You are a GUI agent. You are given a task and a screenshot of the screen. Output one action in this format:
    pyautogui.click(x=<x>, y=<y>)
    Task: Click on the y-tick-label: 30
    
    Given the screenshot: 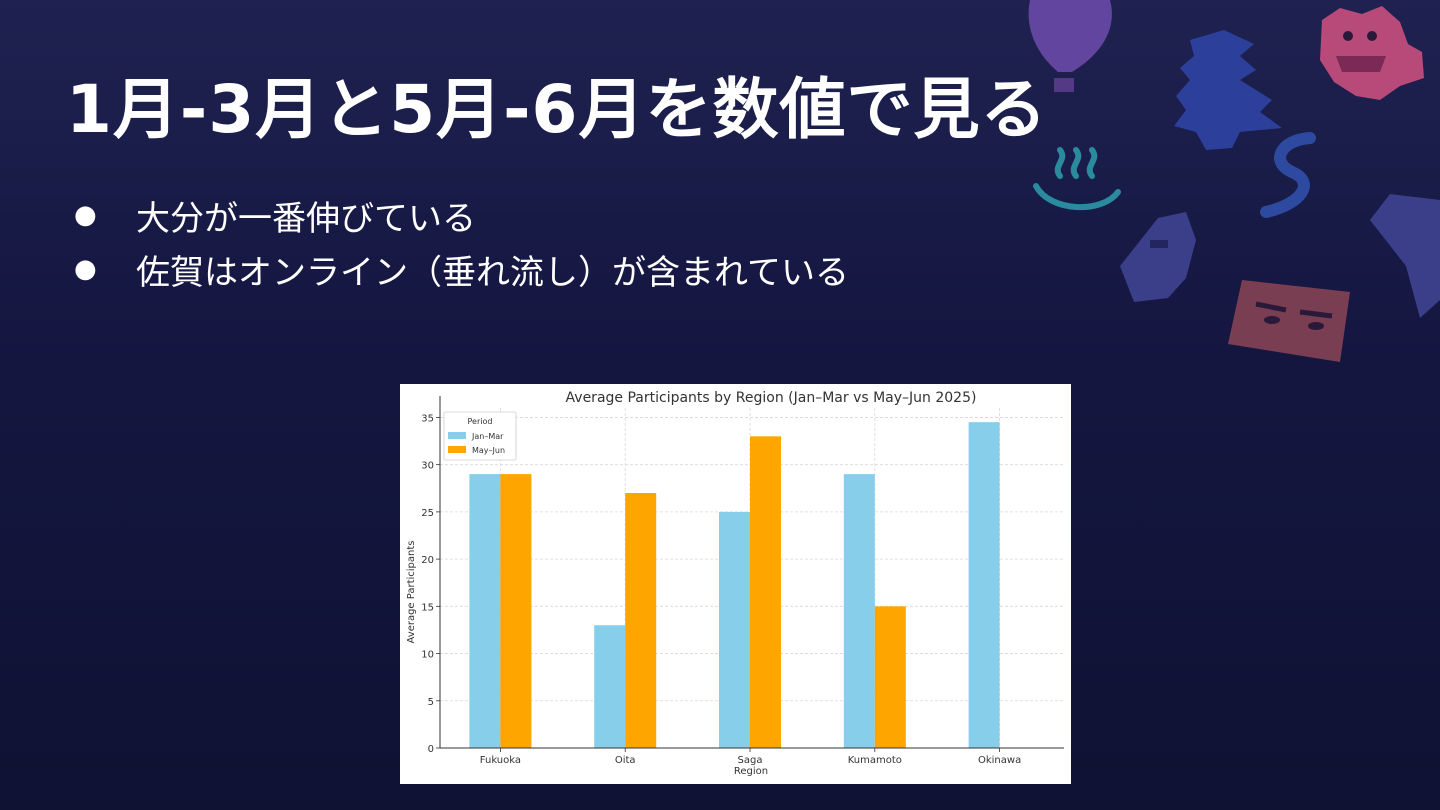 What is the action you would take?
    pyautogui.click(x=427, y=466)
    